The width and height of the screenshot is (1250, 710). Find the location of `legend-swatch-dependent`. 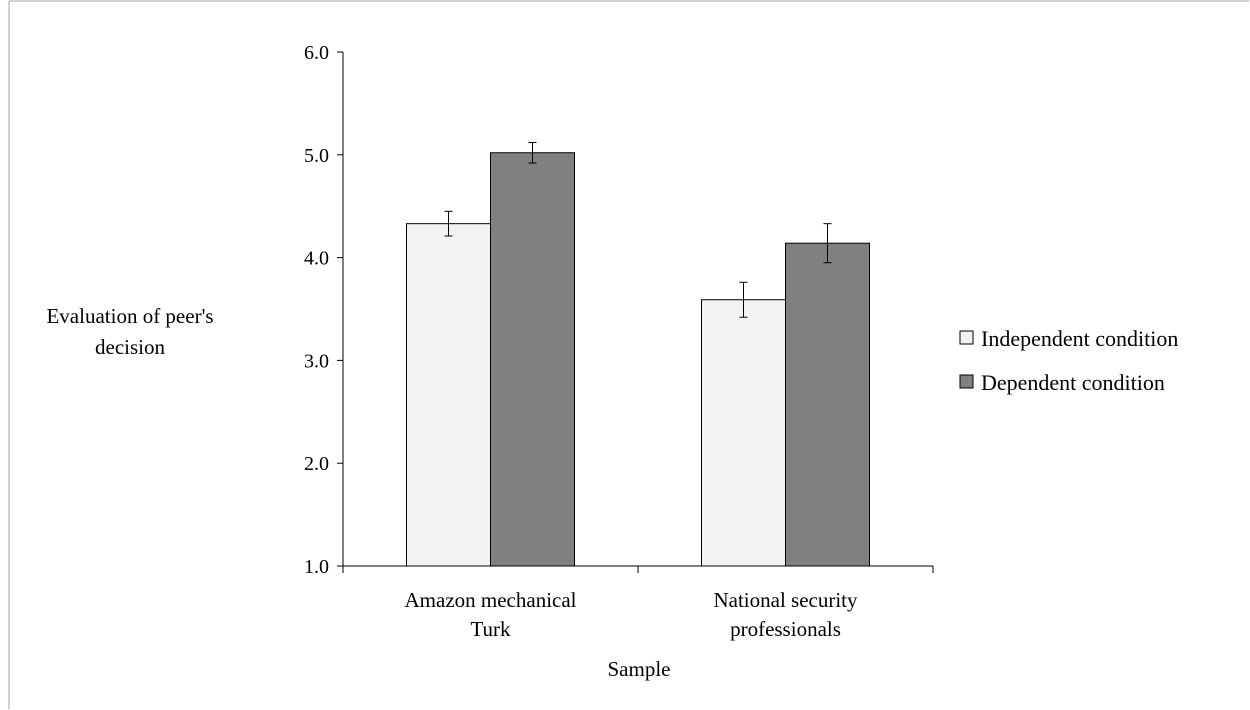

legend-swatch-dependent is located at coordinates (966, 381).